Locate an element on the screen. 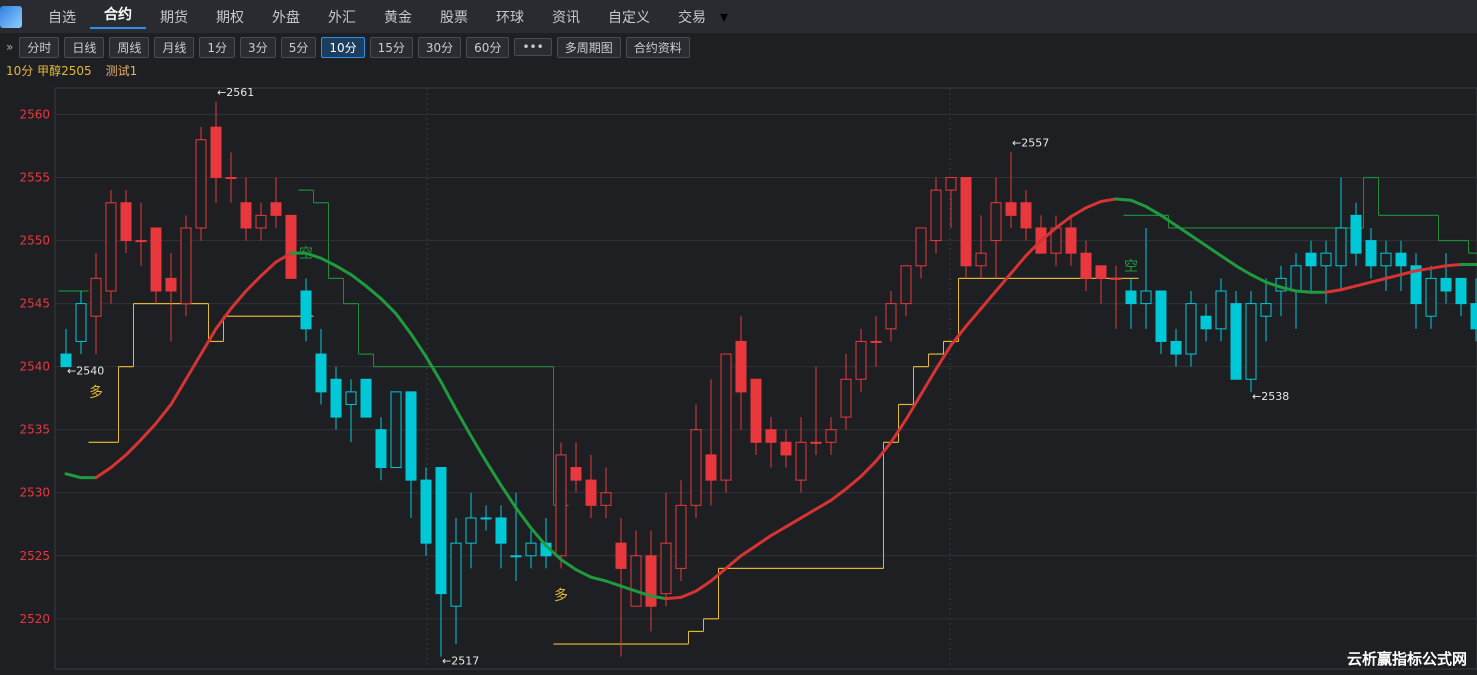 Image resolution: width=1477 pixels, height=675 pixels. nav-tab: 自选 is located at coordinates (62, 17).